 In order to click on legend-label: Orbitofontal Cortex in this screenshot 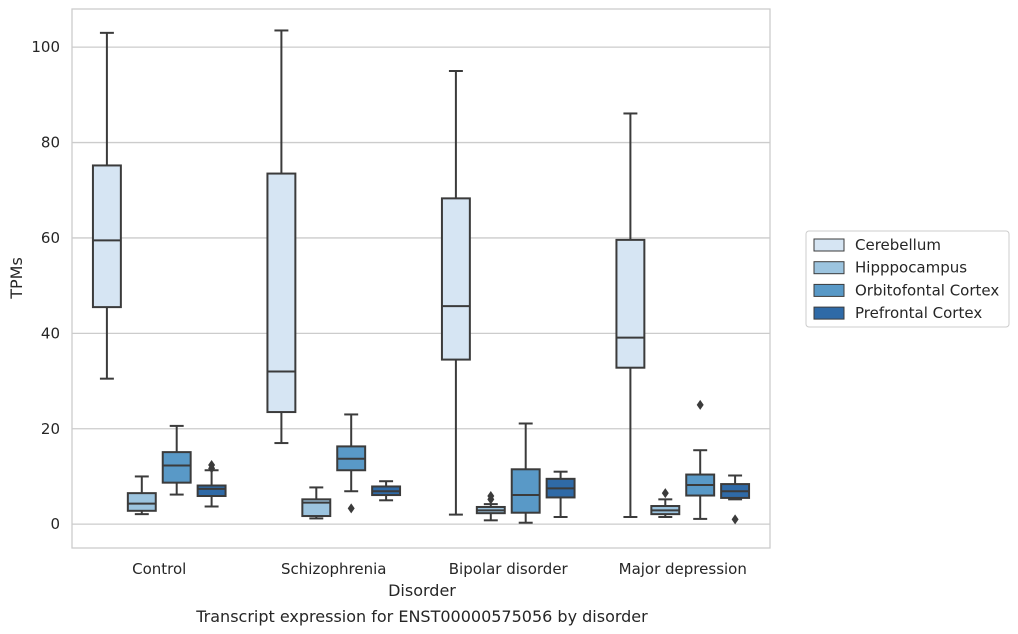, I will do `click(927, 290)`.